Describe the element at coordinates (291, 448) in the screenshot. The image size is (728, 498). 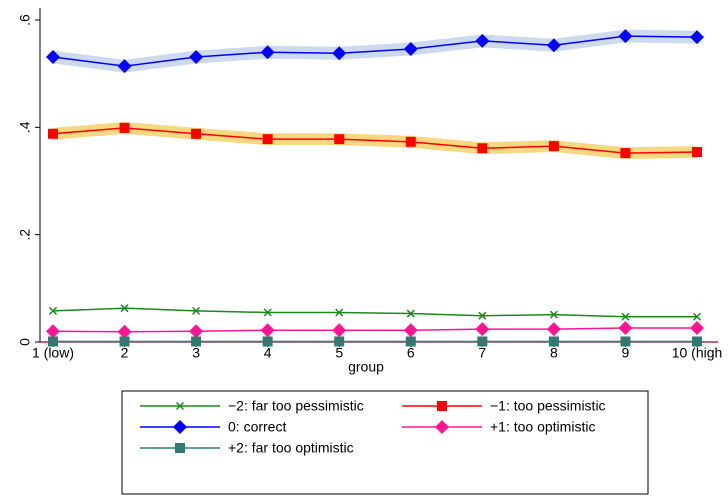
I see `legend-label: +2: far too optimistic` at that location.